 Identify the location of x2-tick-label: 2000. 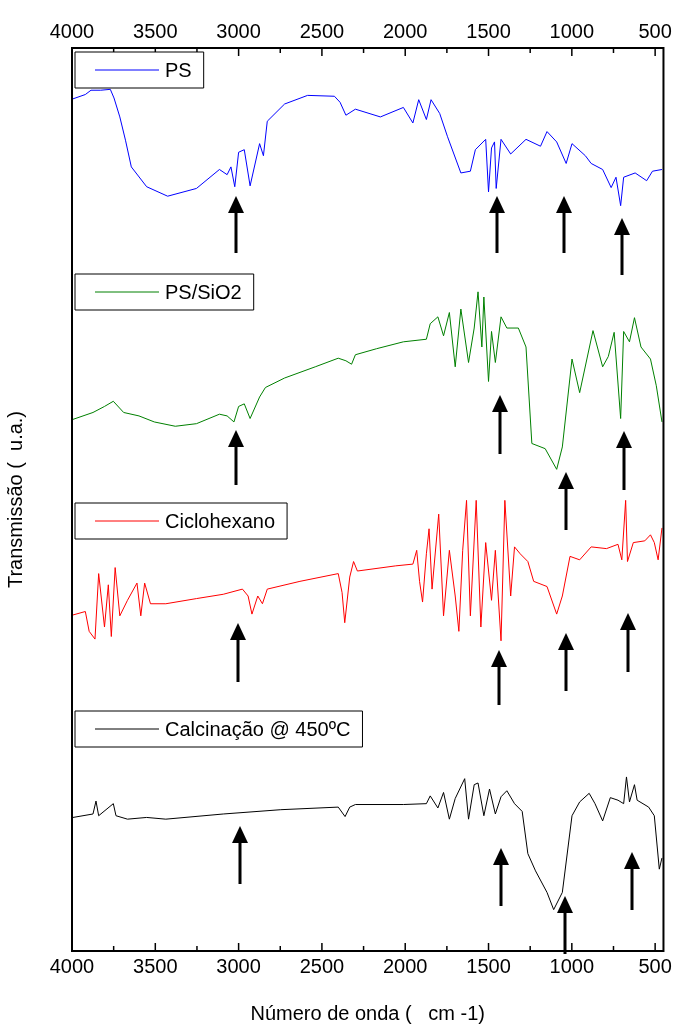
(405, 30).